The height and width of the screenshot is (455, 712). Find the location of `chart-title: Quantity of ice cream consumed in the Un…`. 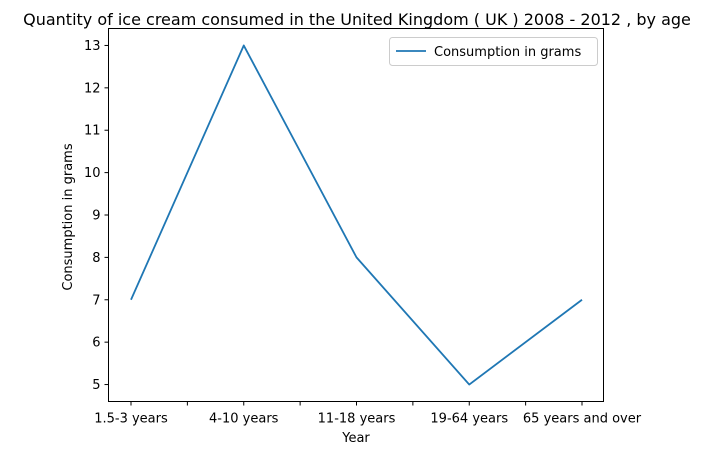

chart-title: Quantity of ice cream consumed in the Un… is located at coordinates (357, 19).